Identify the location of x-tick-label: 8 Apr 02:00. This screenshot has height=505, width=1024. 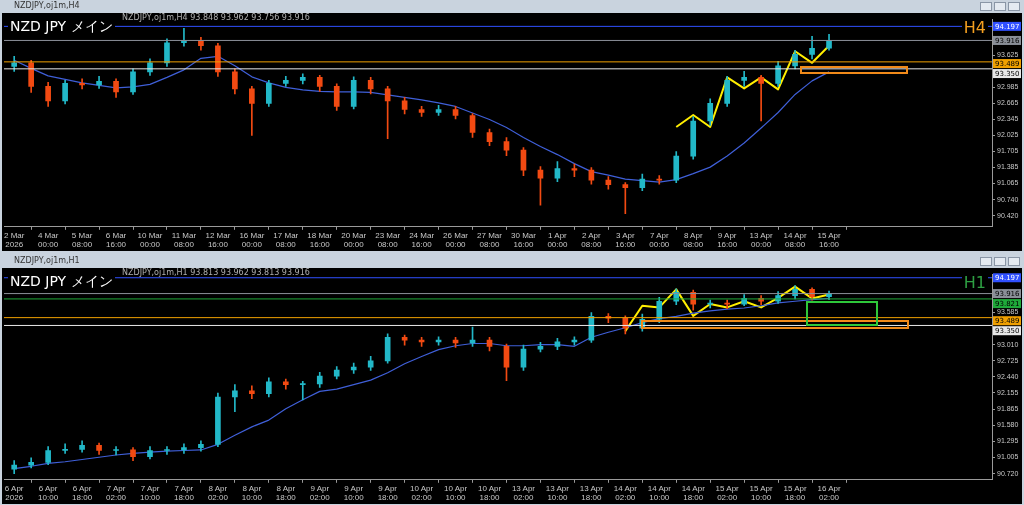
(218, 493).